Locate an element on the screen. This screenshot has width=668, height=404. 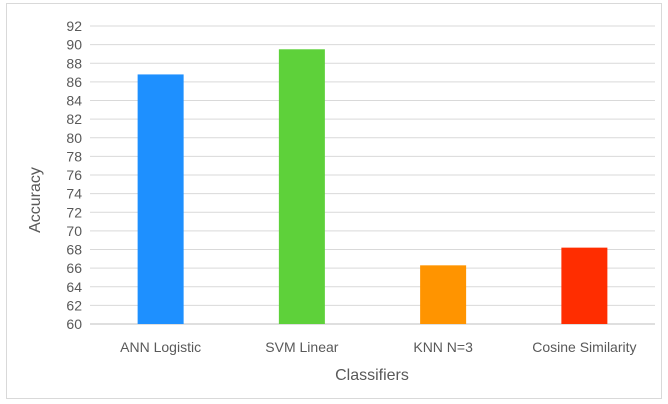
y-tick-label: 62 is located at coordinates (74, 305).